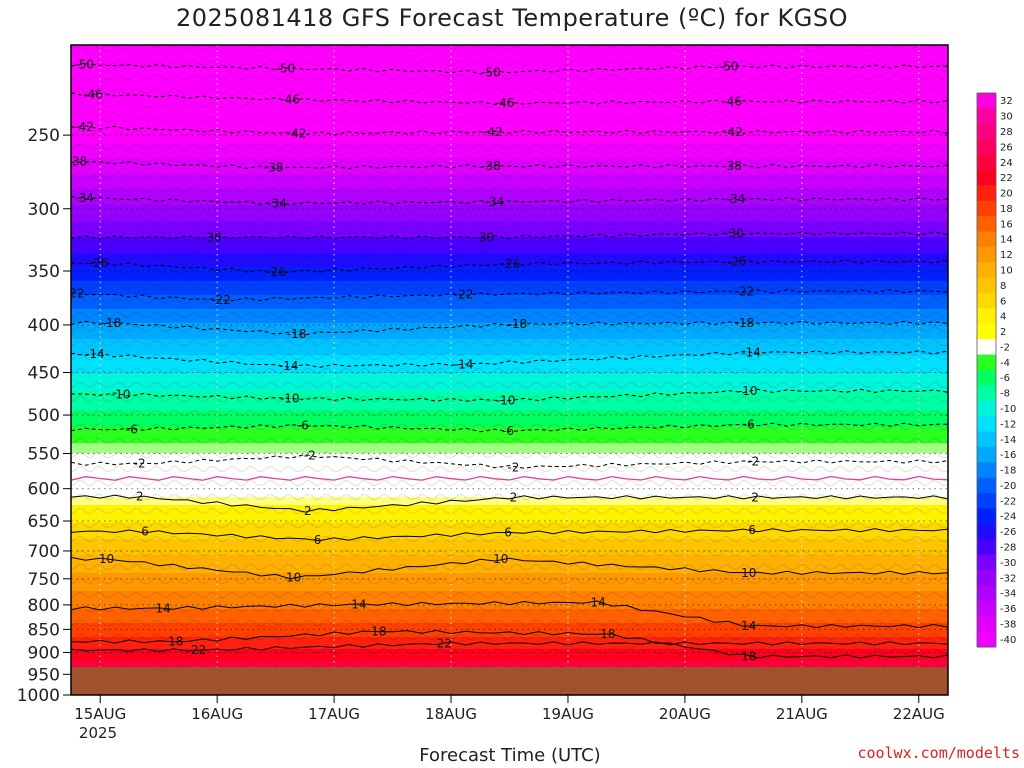 The width and height of the screenshot is (1024, 768). I want to click on y-tick-label: 800, so click(44, 606).